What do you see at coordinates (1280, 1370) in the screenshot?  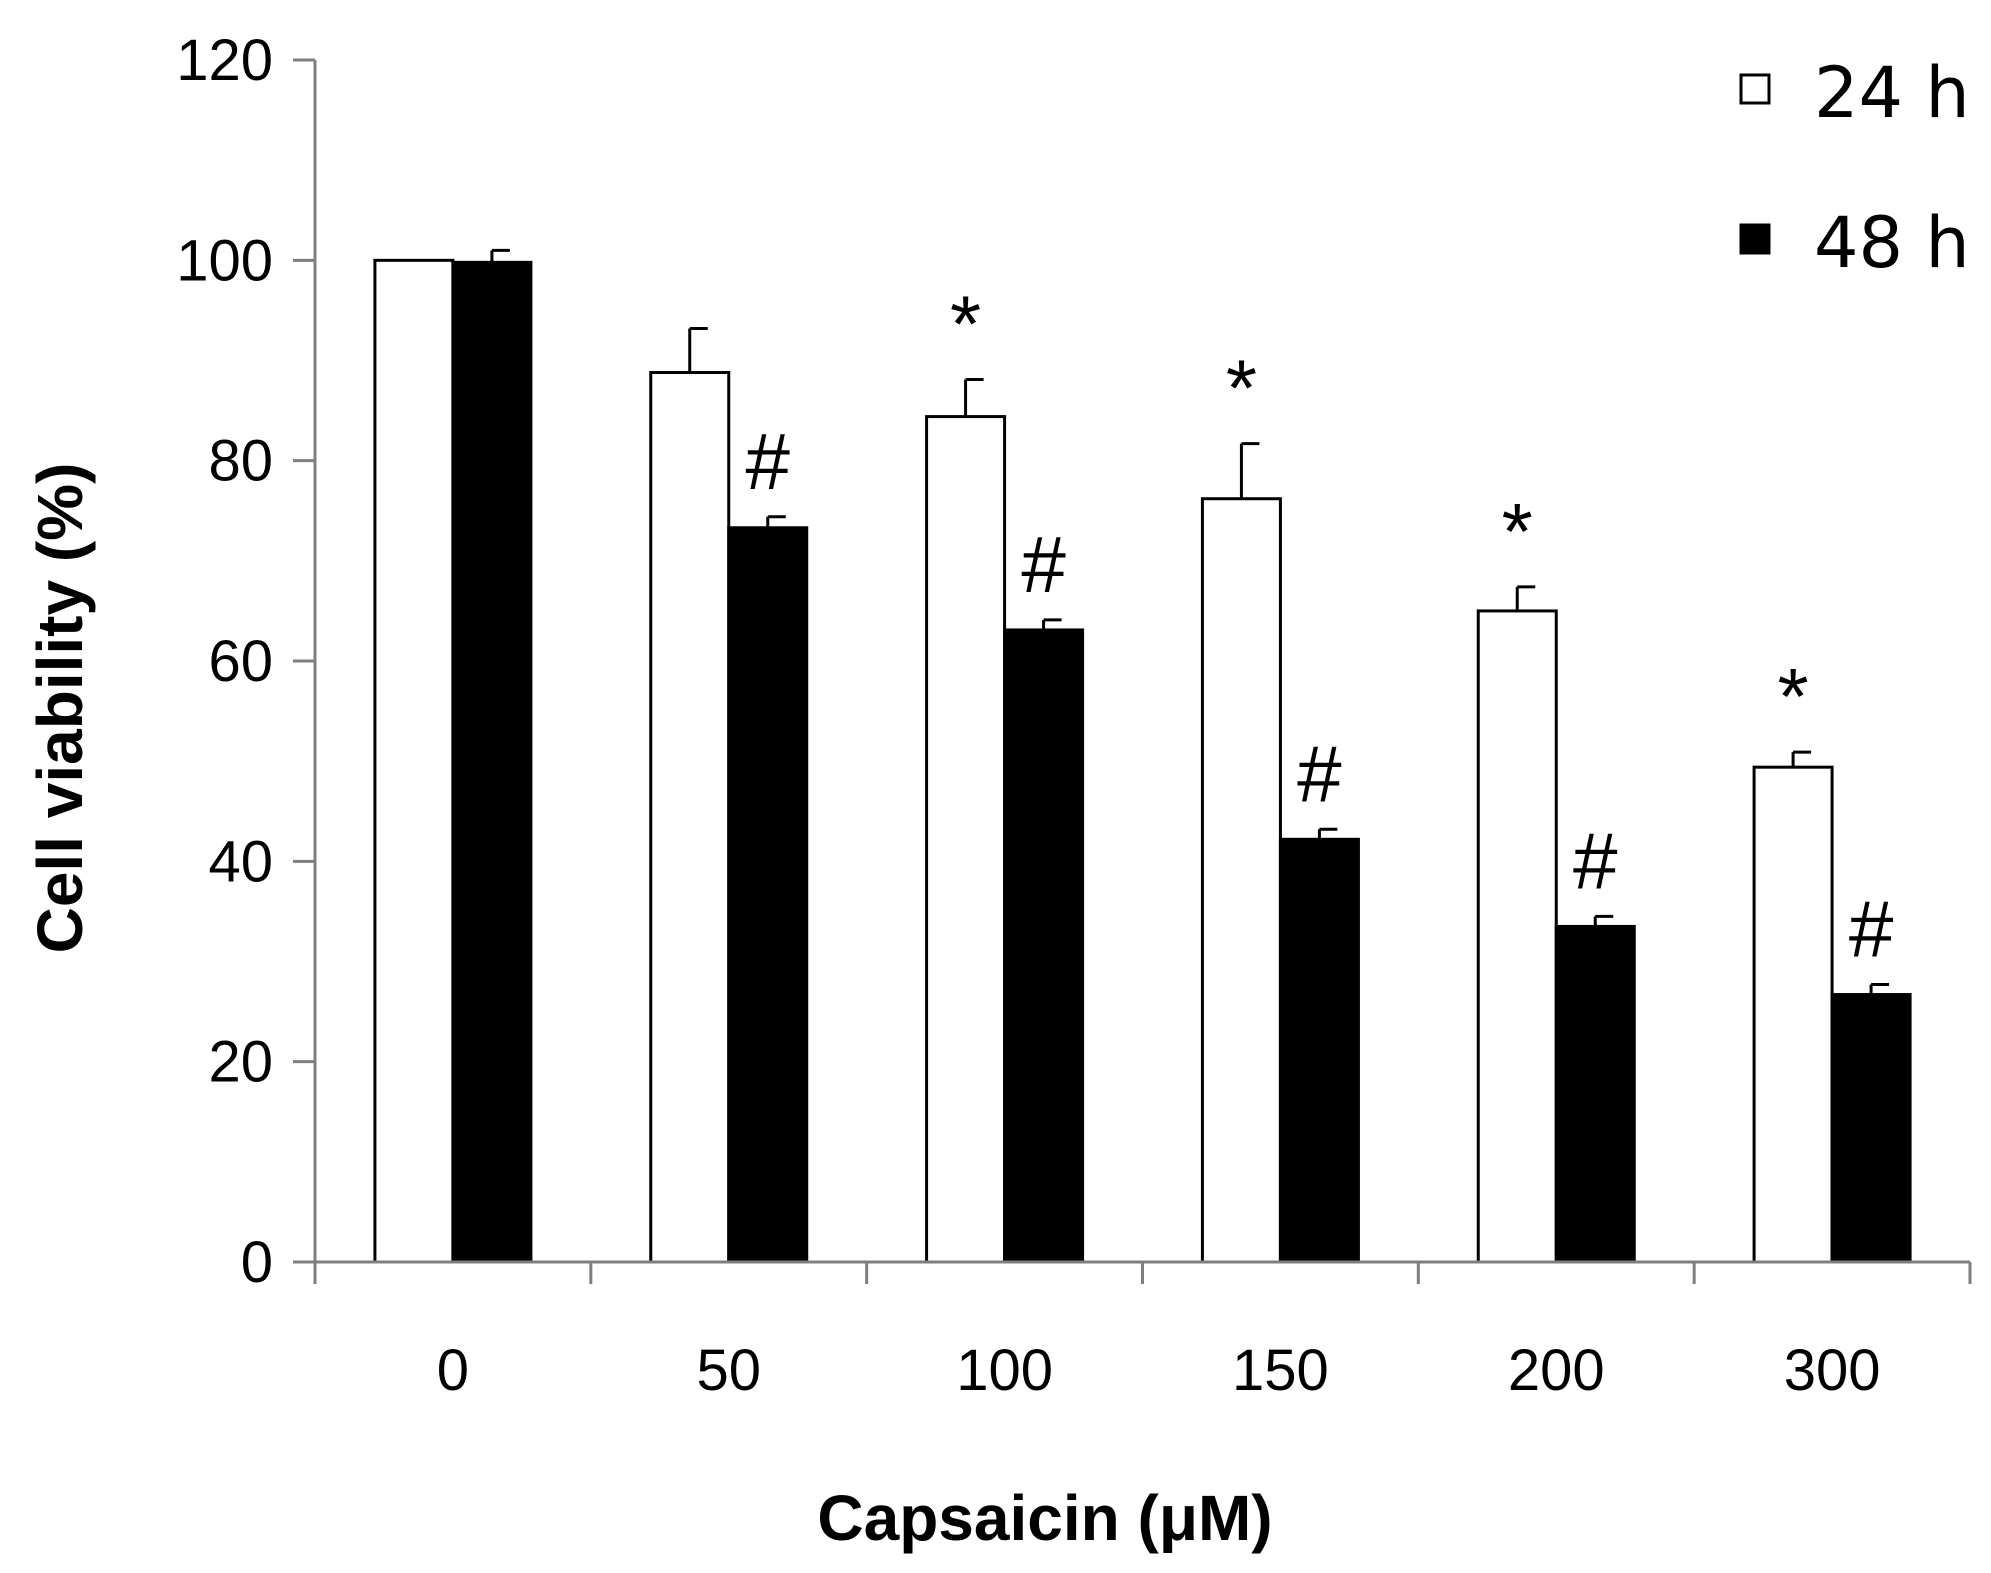 I see `x-tick-label: 150` at bounding box center [1280, 1370].